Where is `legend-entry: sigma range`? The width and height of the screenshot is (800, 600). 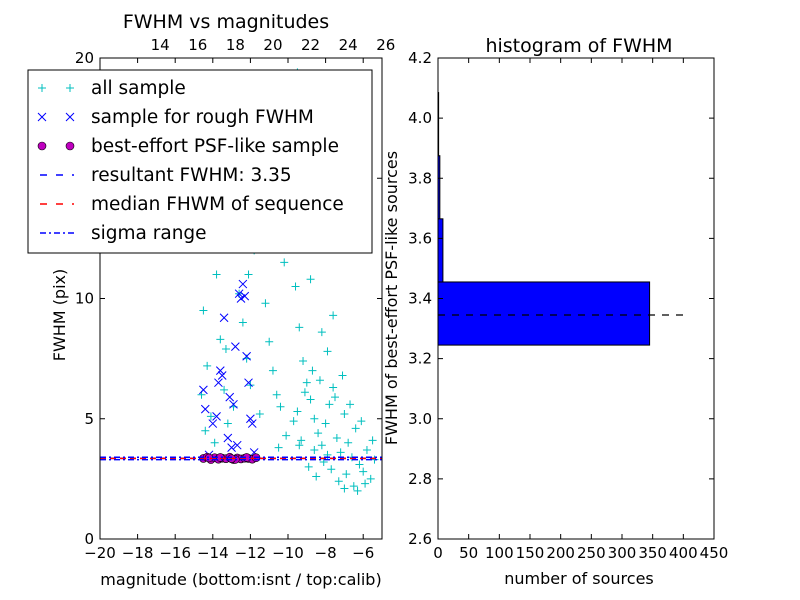
legend-entry: sigma range is located at coordinates (123, 233).